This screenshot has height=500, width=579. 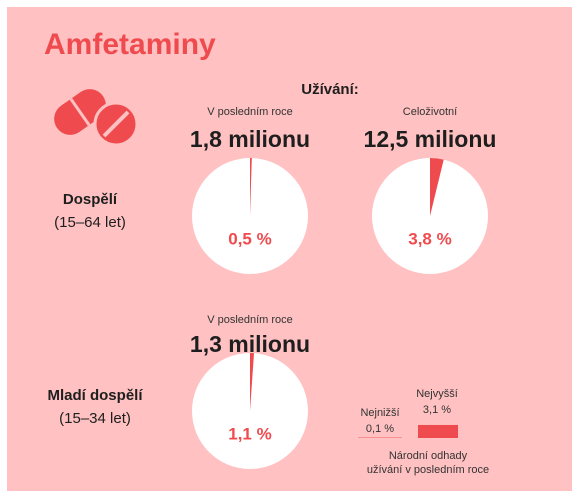 I want to click on note-caption: Národní odhady, so click(x=428, y=456).